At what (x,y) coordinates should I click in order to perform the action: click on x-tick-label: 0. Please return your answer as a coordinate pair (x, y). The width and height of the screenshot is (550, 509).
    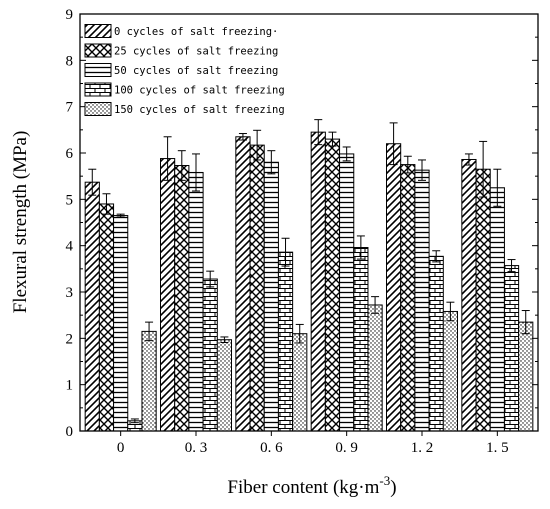
    Looking at the image, I should click on (121, 448).